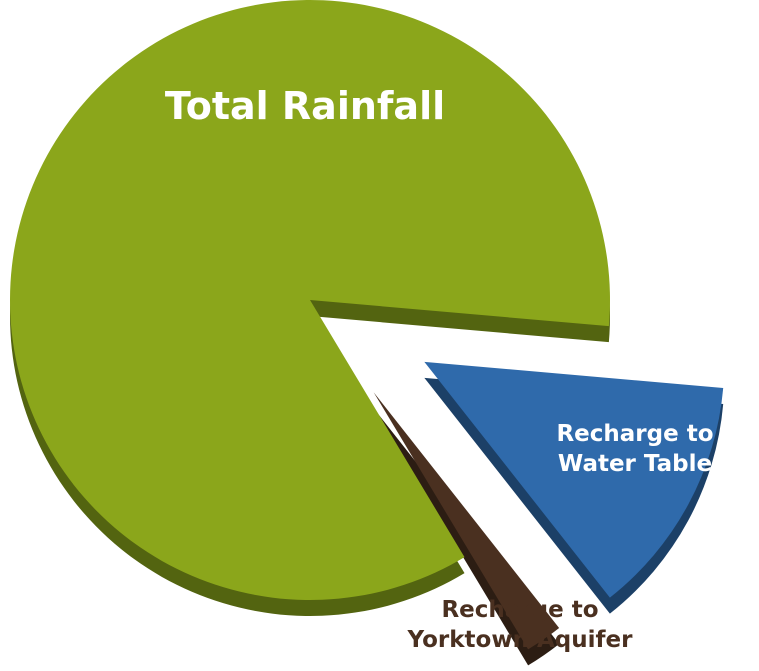  I want to click on slice-label: Recharge to Water Table, so click(635, 449).